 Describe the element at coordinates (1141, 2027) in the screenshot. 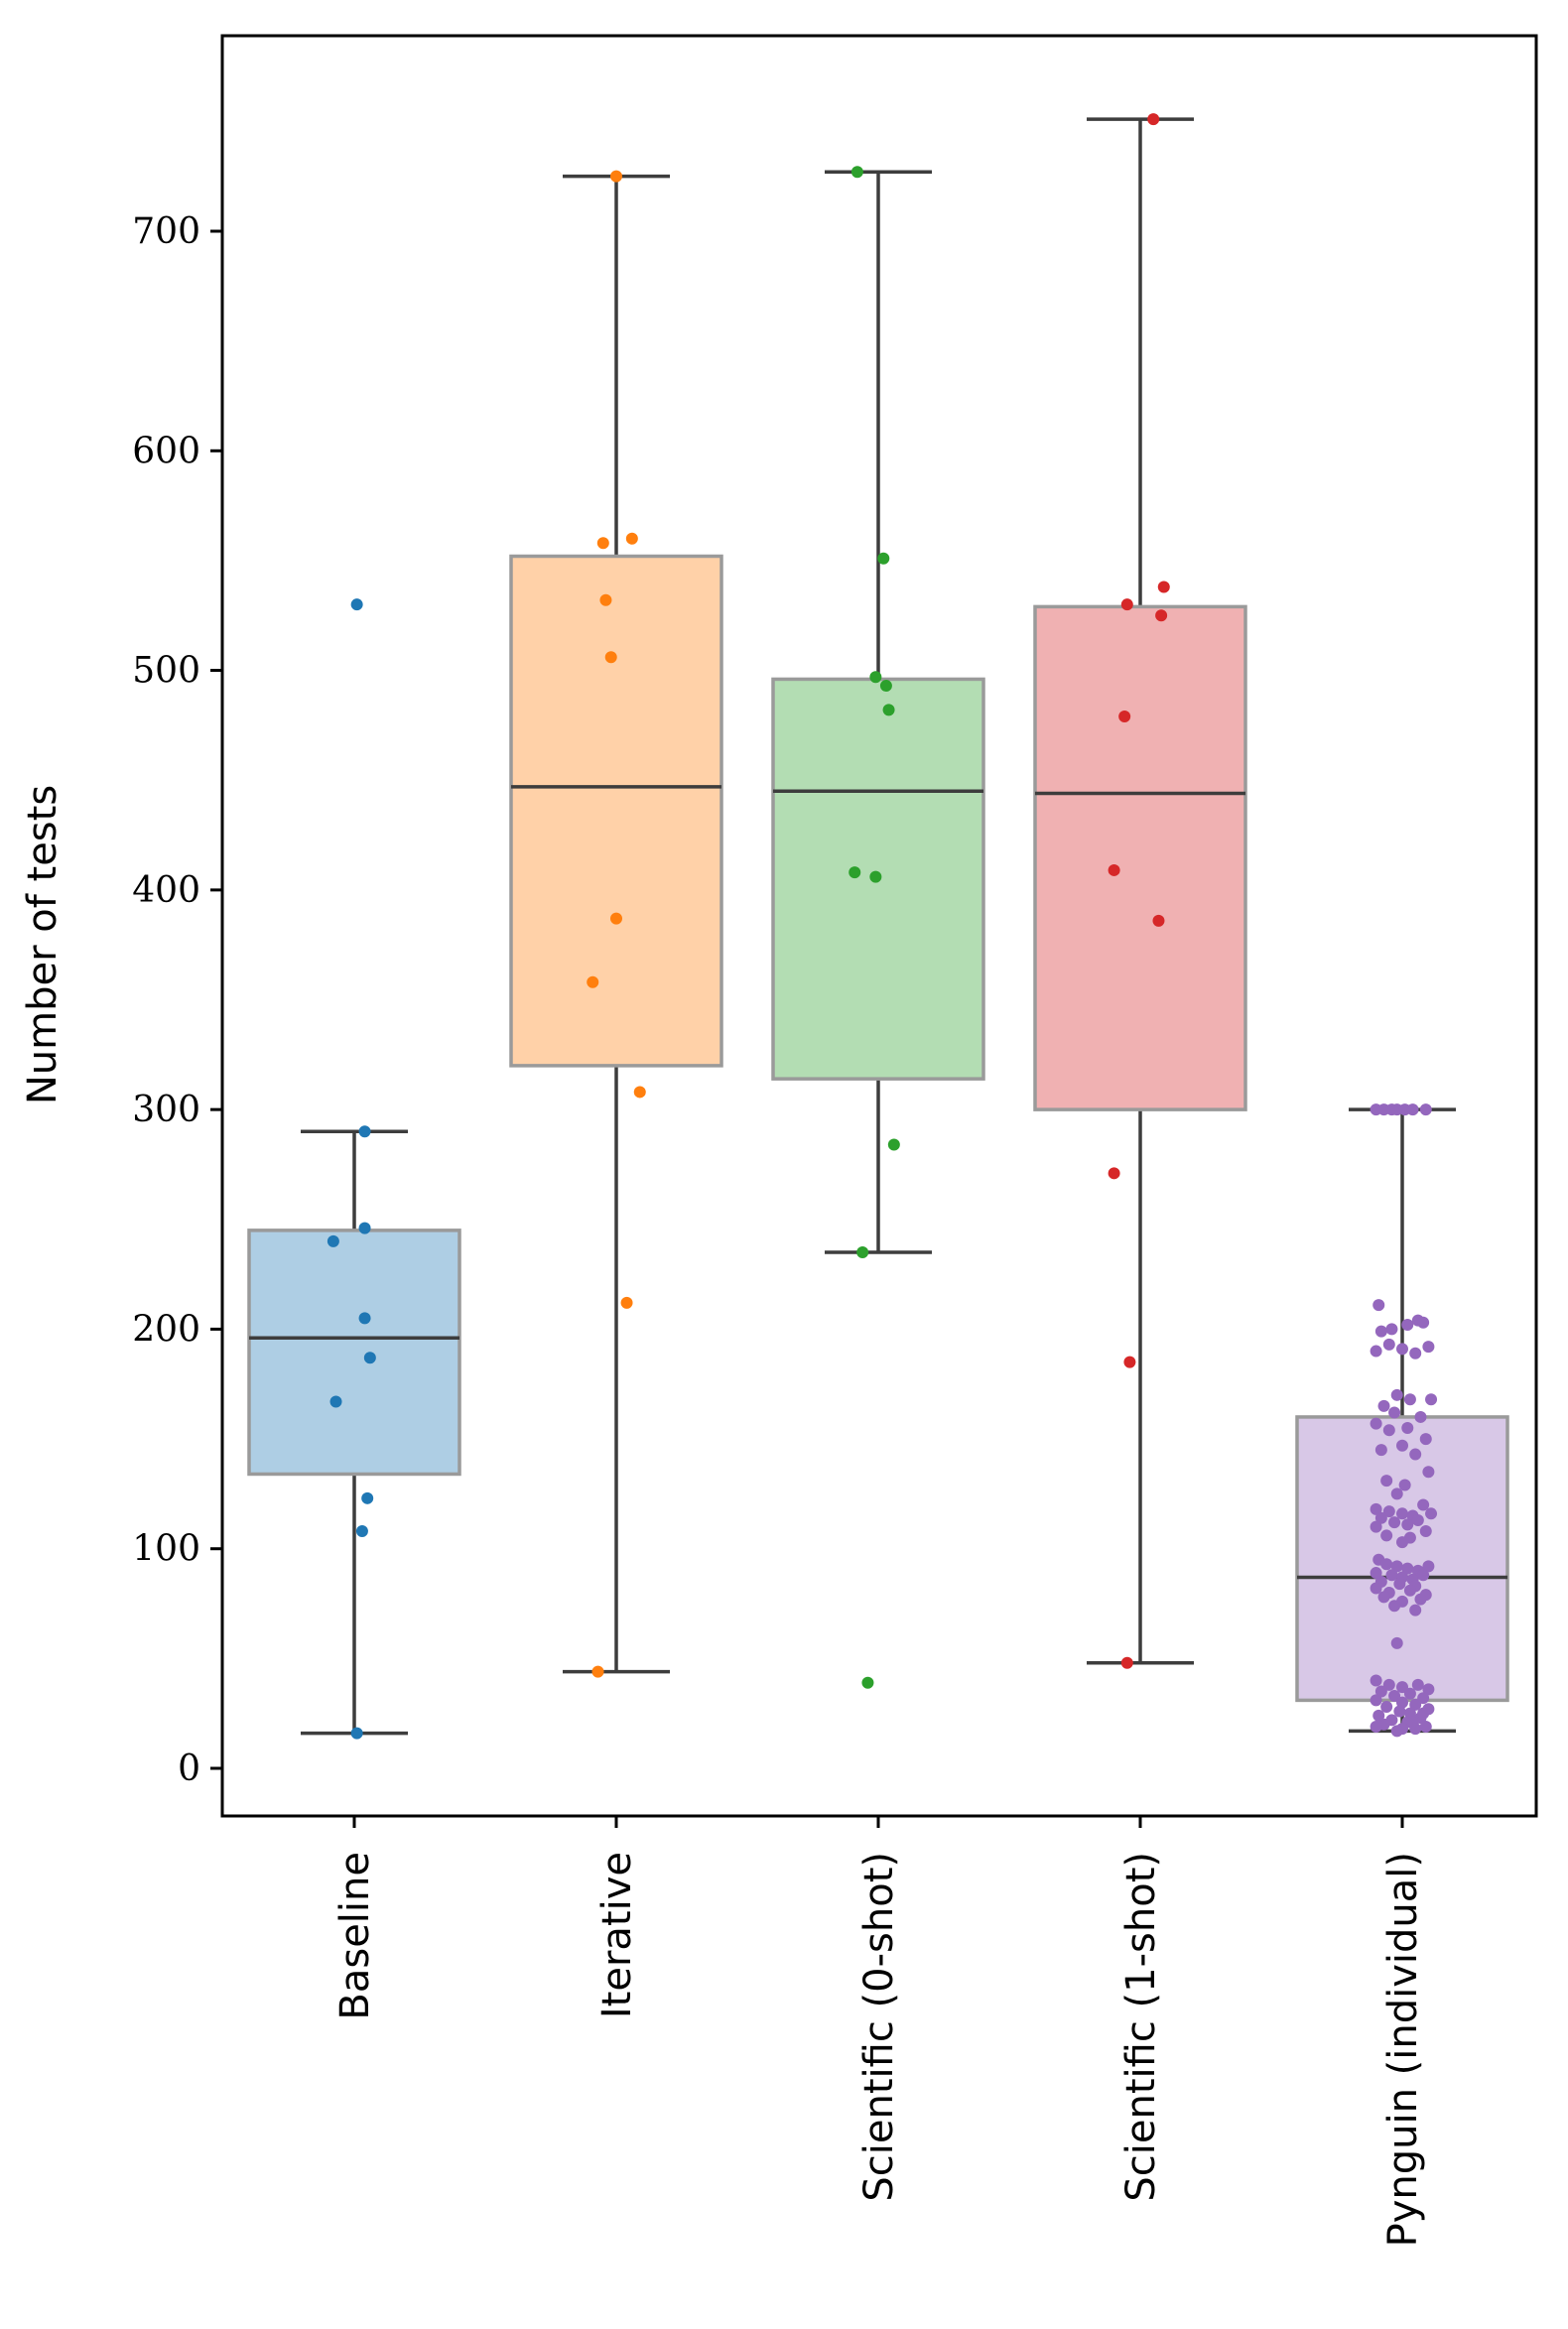

I see `x-tick-label: Scientific (1-shot)` at that location.